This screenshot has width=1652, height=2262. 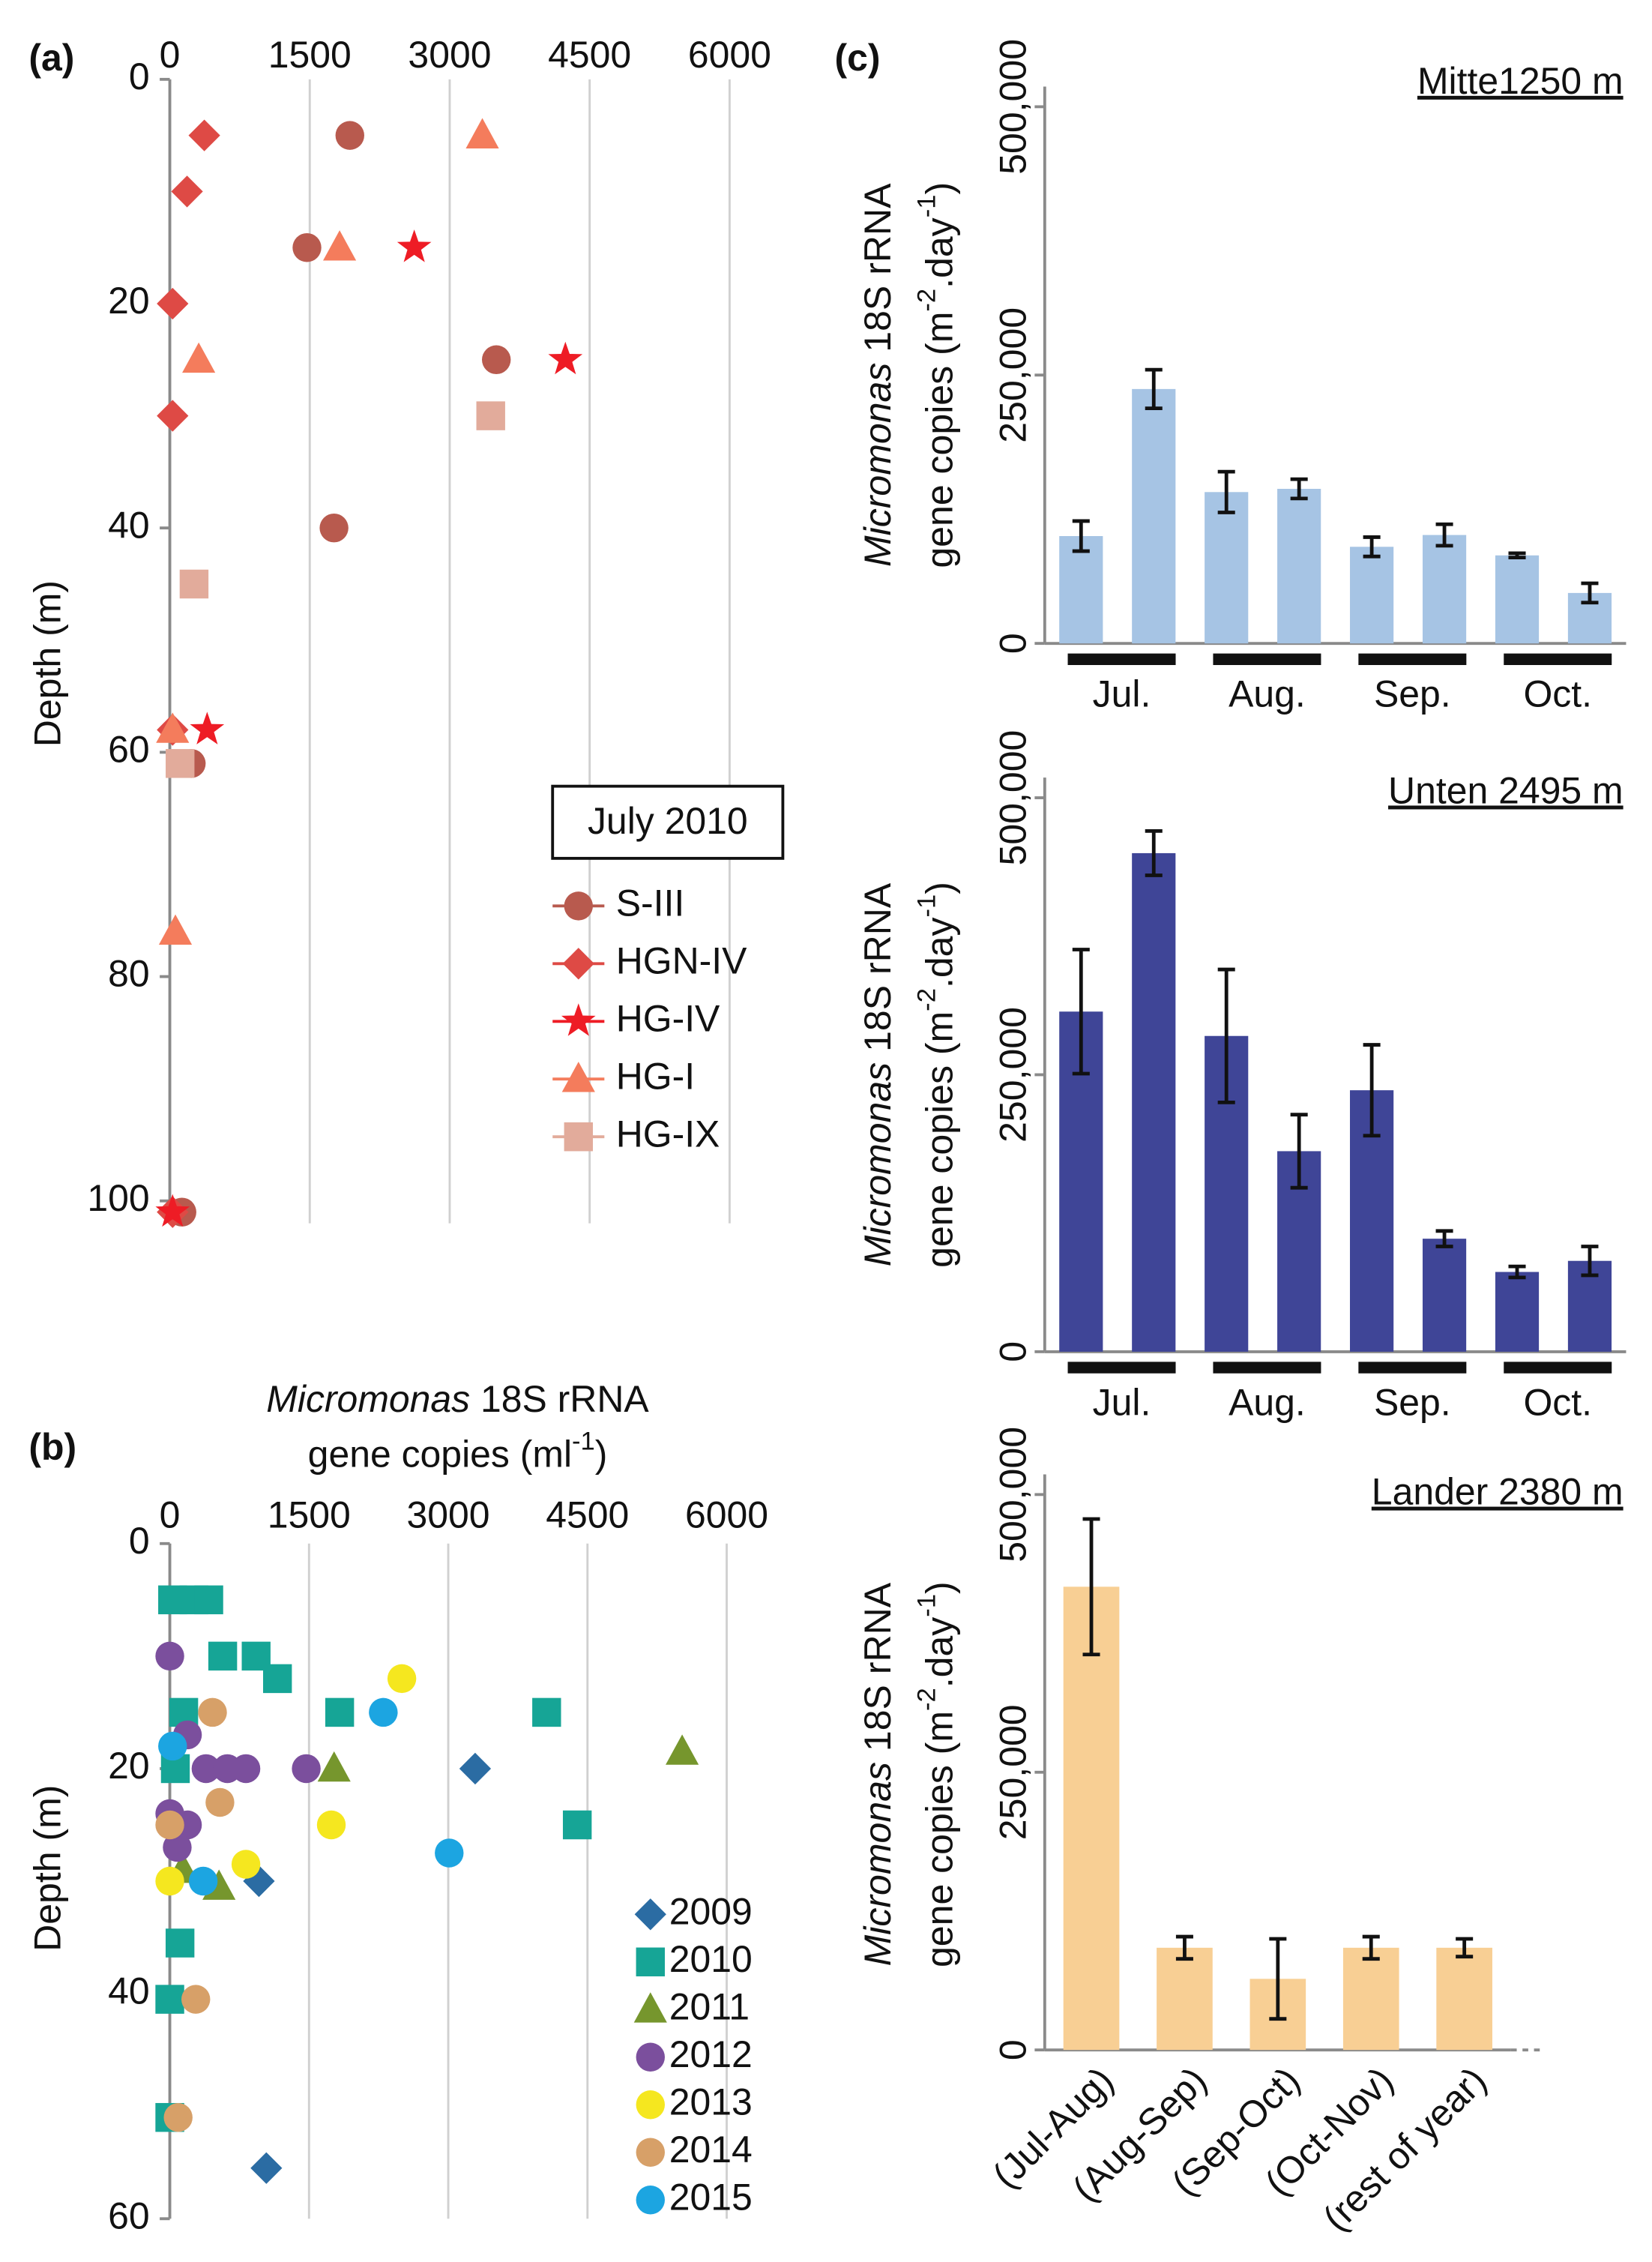 I want to click on group-label: Sep., so click(x=1412, y=1402).